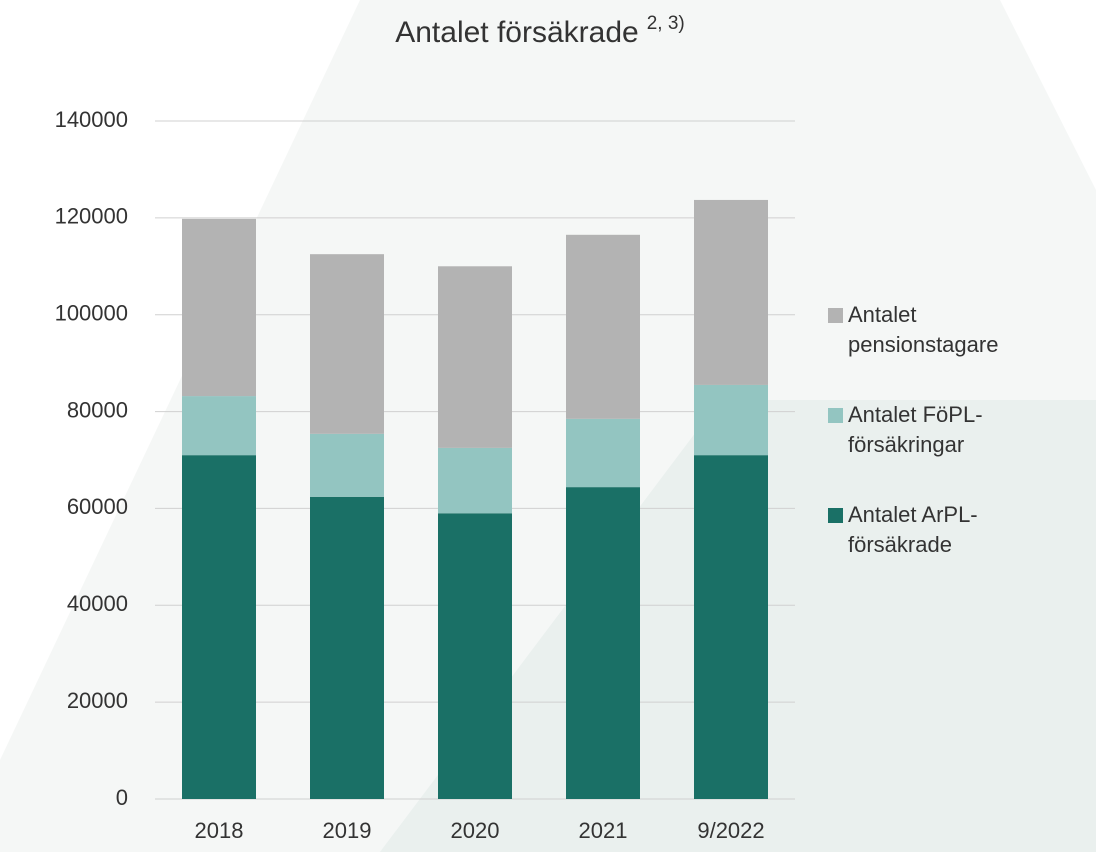 The width and height of the screenshot is (1096, 852). I want to click on x-tick-label: 2021, so click(603, 830).